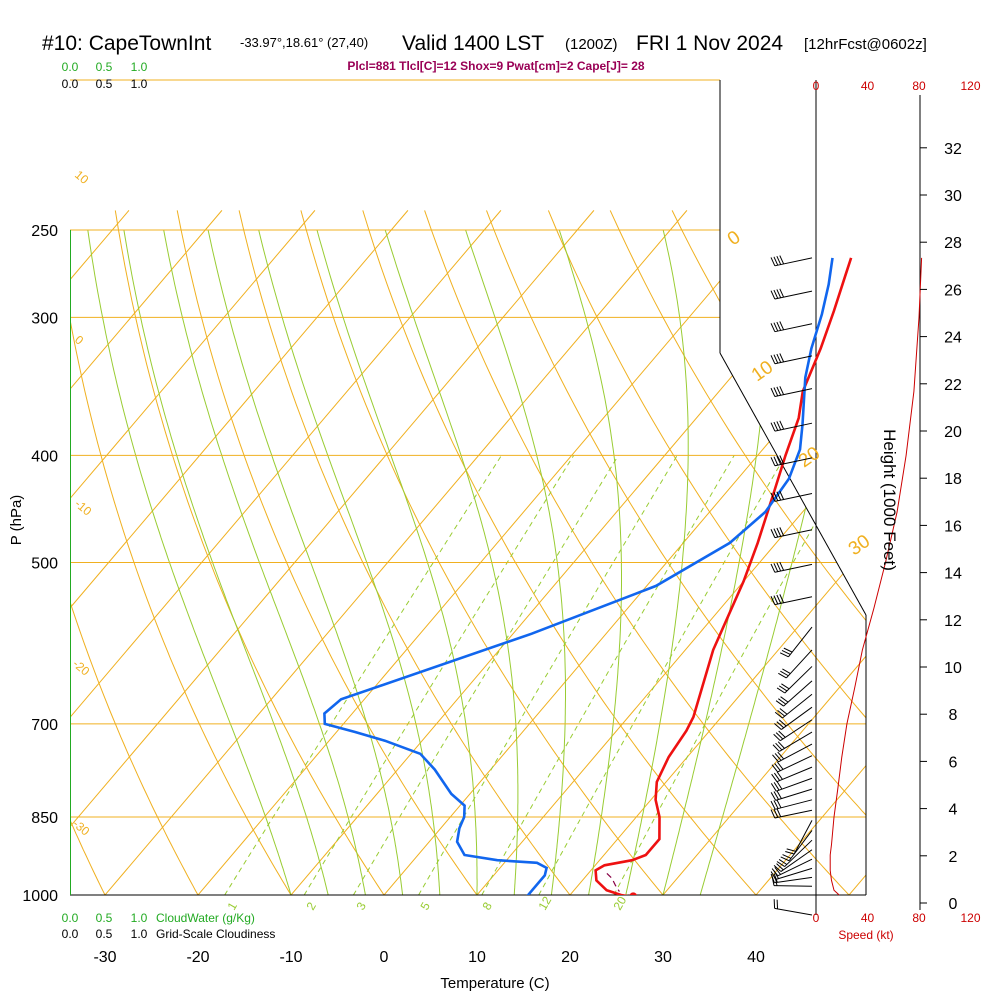 This screenshot has height=1000, width=1000. What do you see at coordinates (762, 371) in the screenshot?
I see `isotherm-label: 10` at bounding box center [762, 371].